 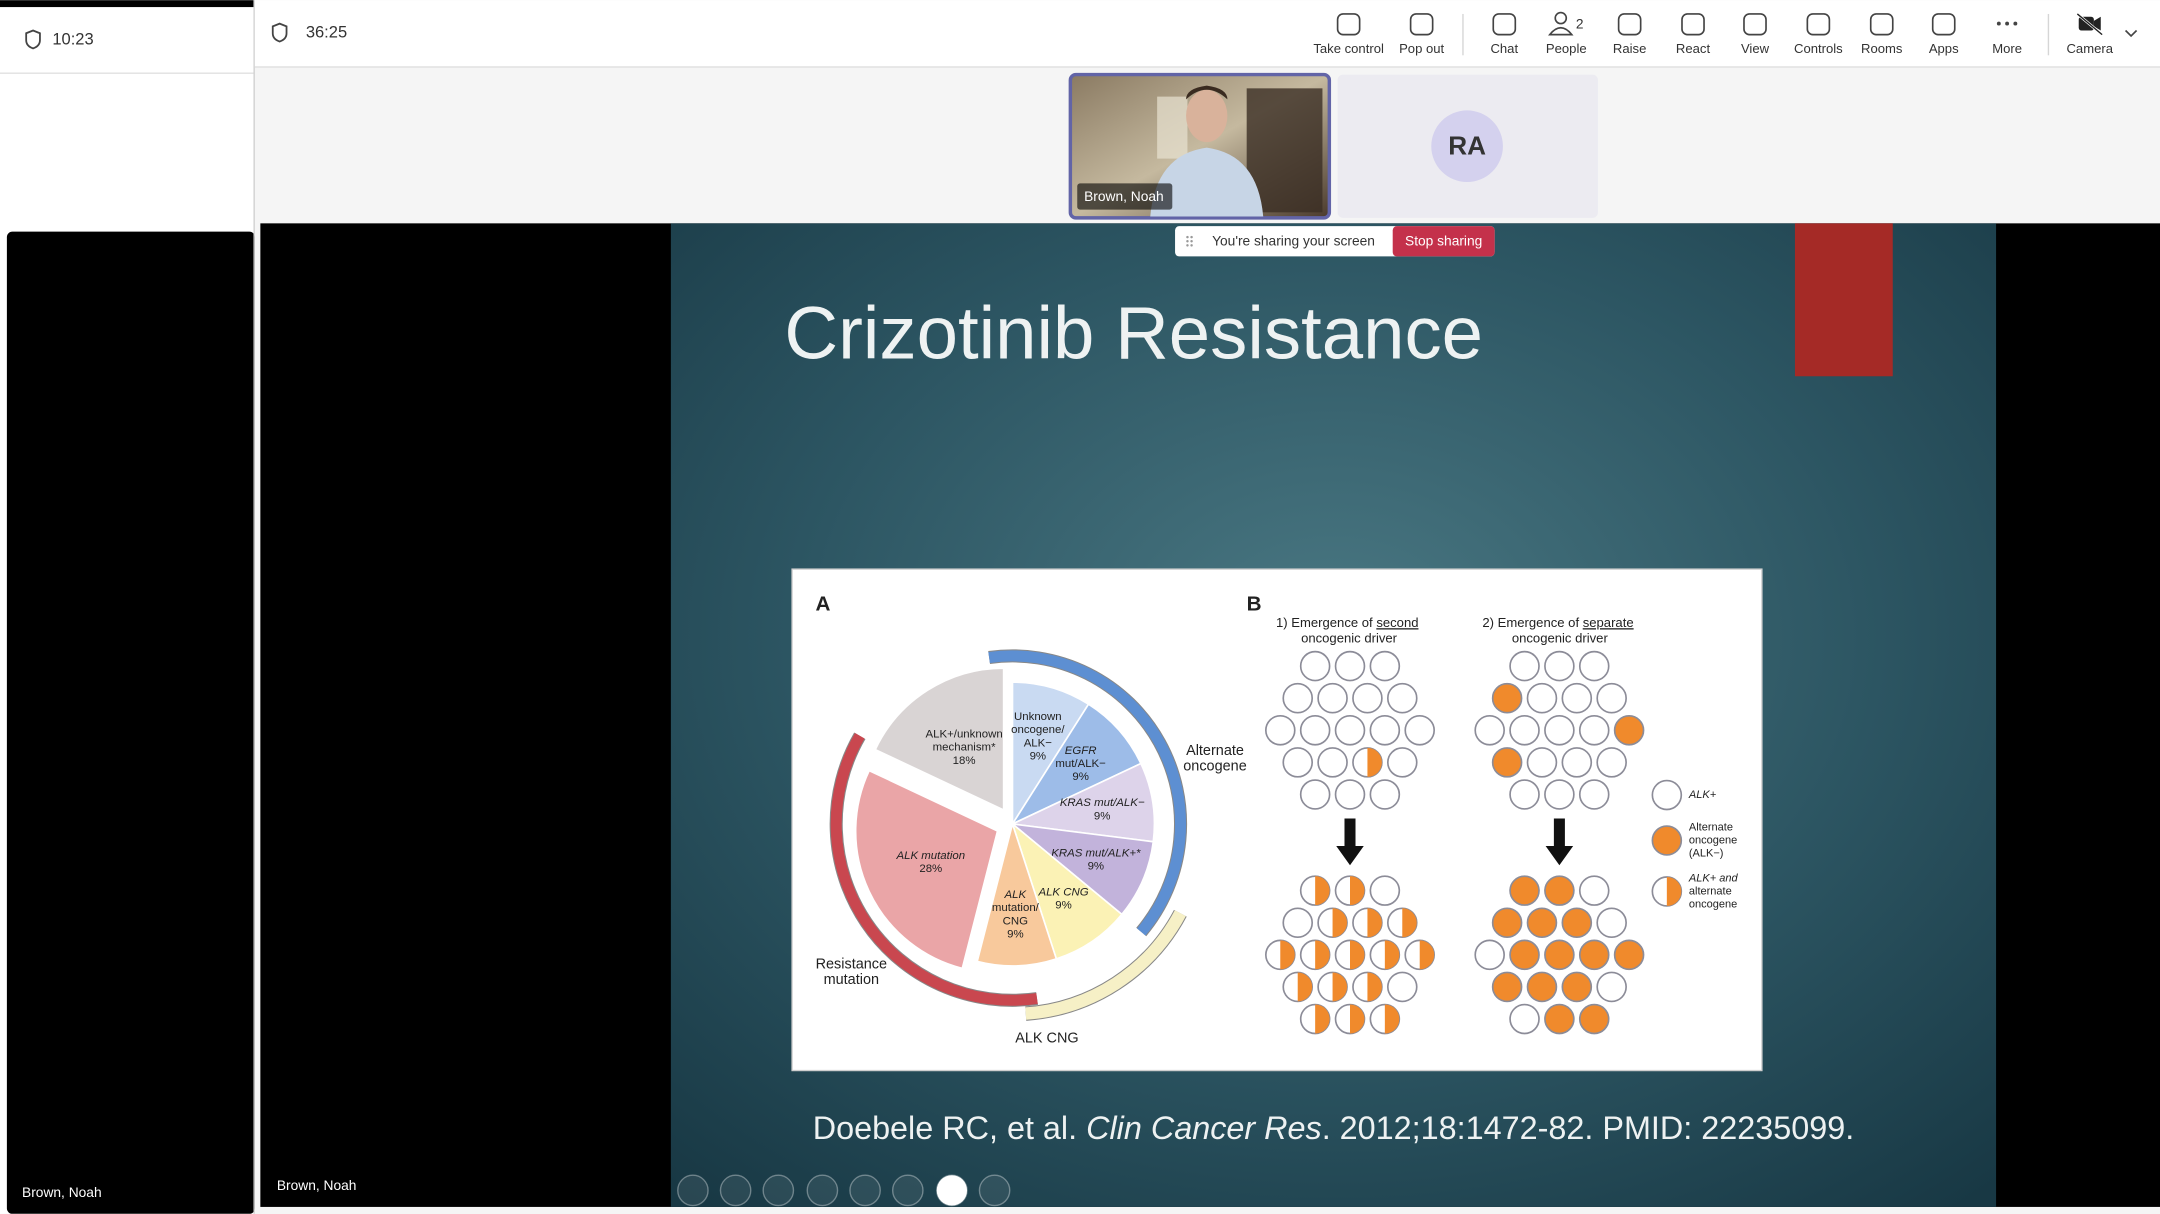 I want to click on toolbar-label: Camera, so click(x=2089, y=48).